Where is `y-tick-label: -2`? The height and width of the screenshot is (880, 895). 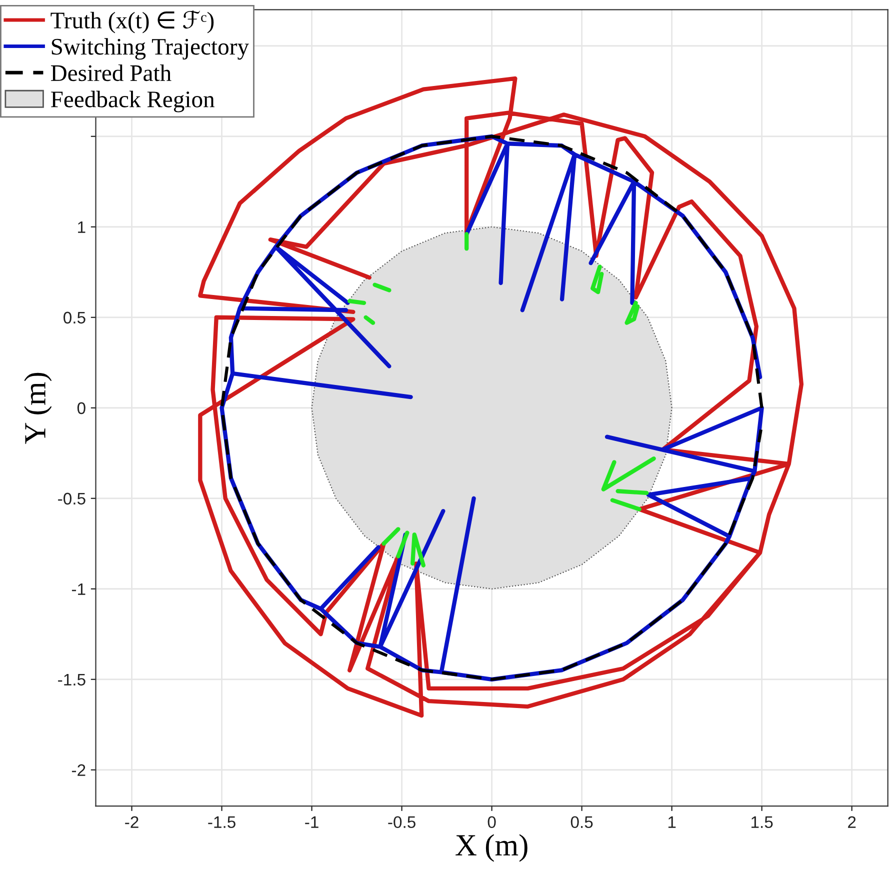 y-tick-label: -2 is located at coordinates (79, 770).